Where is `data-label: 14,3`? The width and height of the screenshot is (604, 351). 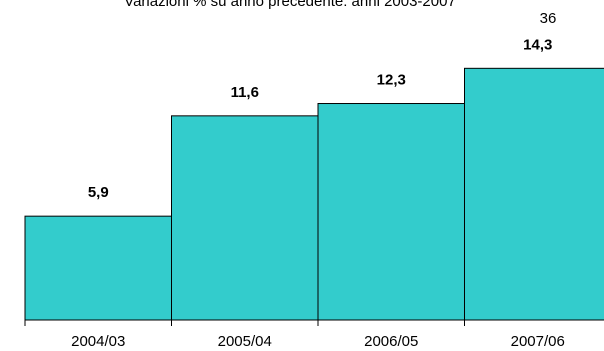 data-label: 14,3 is located at coordinates (537, 44).